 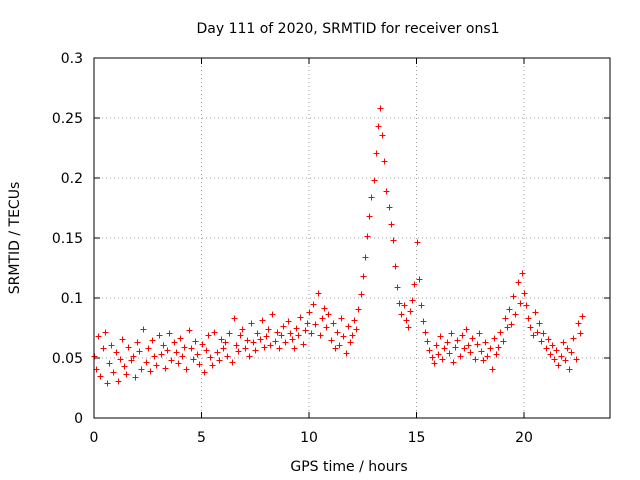 What do you see at coordinates (72, 179) in the screenshot?
I see `y-tick-label: 0.2` at bounding box center [72, 179].